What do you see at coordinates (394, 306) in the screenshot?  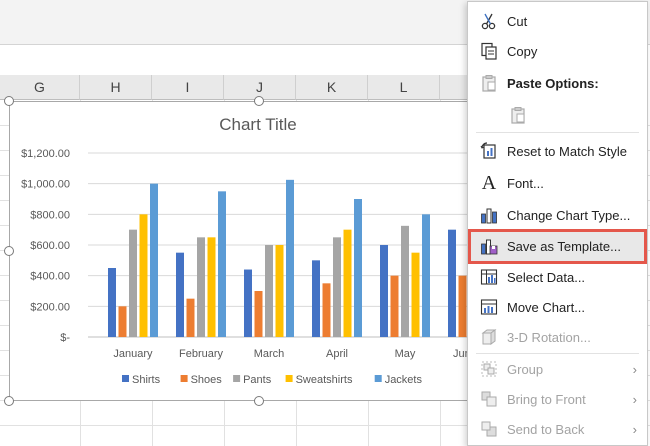 I see `bar-shoes-may` at bounding box center [394, 306].